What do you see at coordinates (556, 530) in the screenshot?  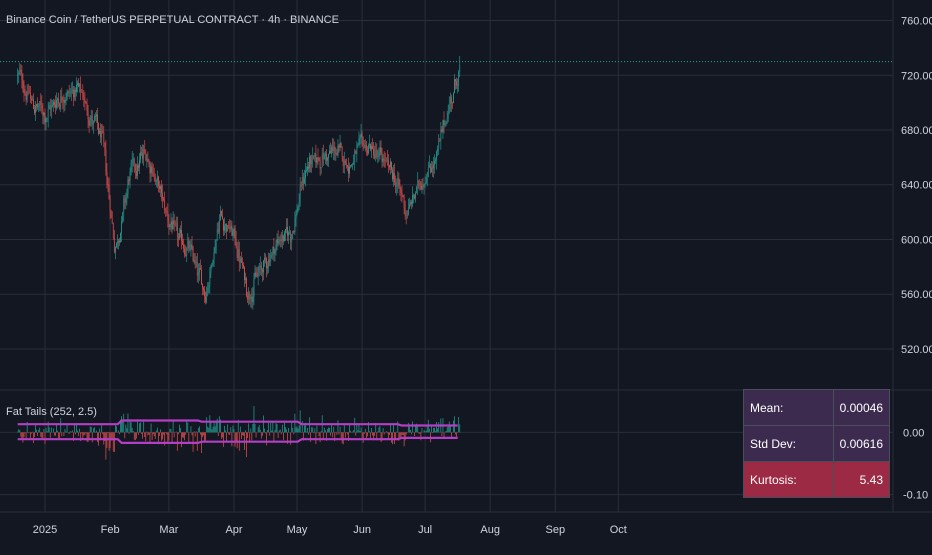 I see `x-tick-label: Sep` at bounding box center [556, 530].